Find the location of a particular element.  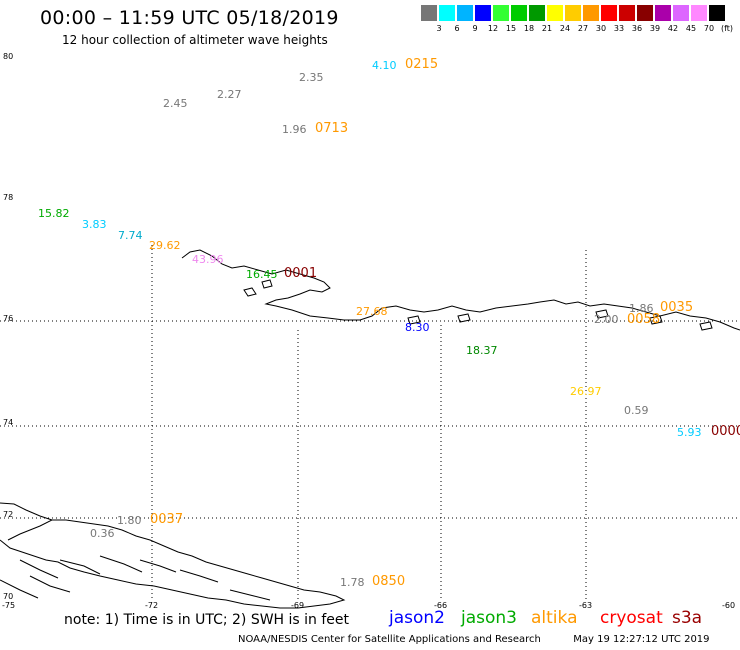

pass-time-label: 0215 is located at coordinates (422, 64).